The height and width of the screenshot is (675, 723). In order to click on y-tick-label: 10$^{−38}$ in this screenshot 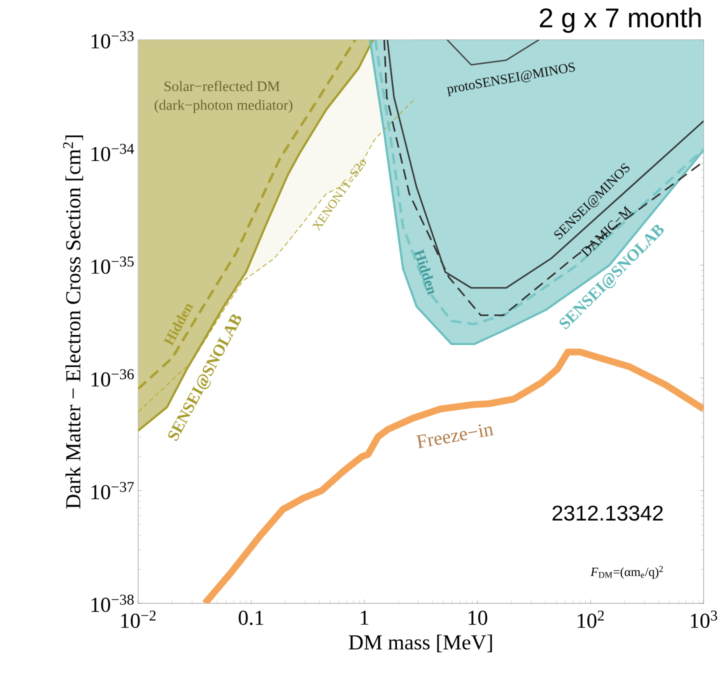, I will do `click(113, 603)`.